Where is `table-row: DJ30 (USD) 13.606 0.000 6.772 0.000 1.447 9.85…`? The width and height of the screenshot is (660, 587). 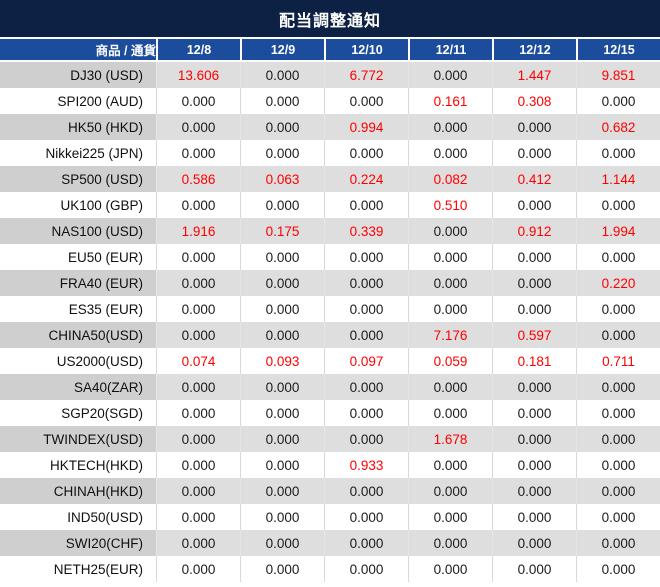
table-row: DJ30 (USD) 13.606 0.000 6.772 0.000 1.447 9.85… is located at coordinates (330, 75).